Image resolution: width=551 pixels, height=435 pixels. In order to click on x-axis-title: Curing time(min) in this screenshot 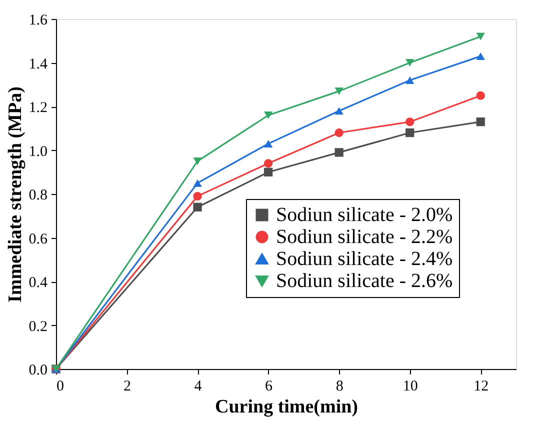, I will do `click(286, 407)`.